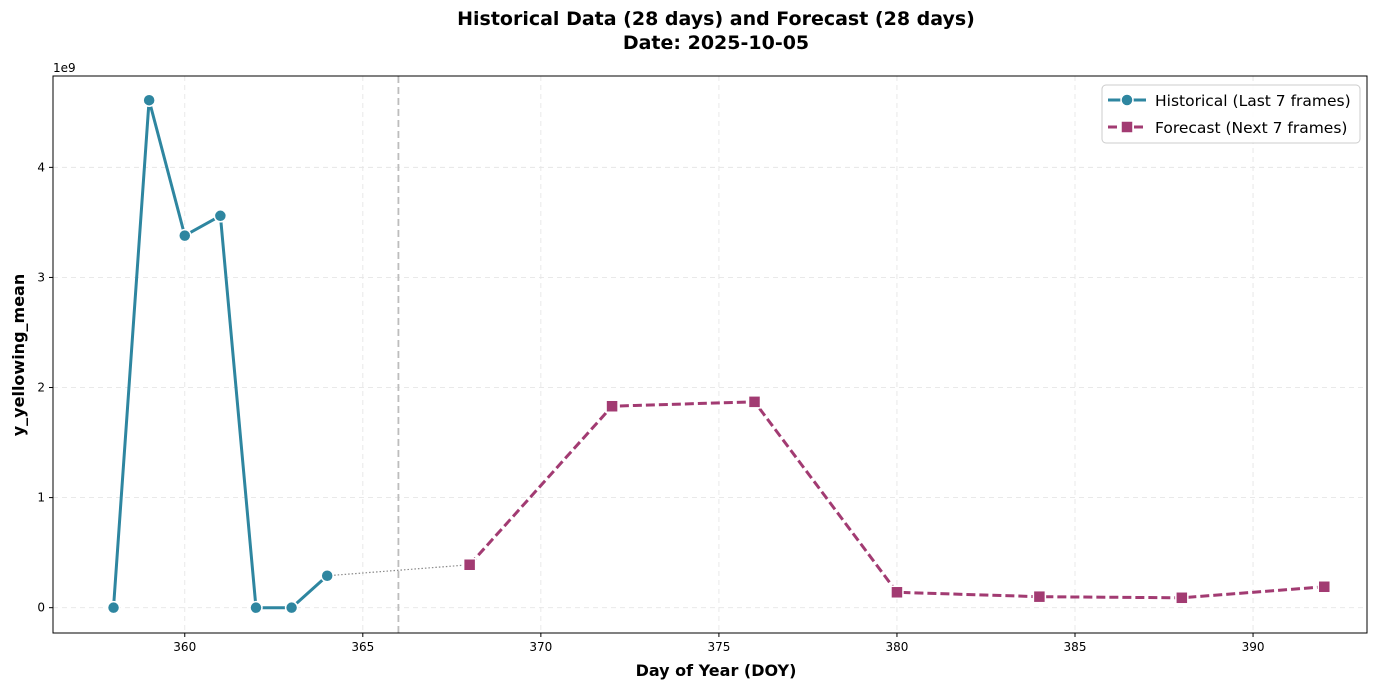 This screenshot has width=1389, height=690. I want to click on chart-subtitle: Date: 2025-10-05, so click(716, 43).